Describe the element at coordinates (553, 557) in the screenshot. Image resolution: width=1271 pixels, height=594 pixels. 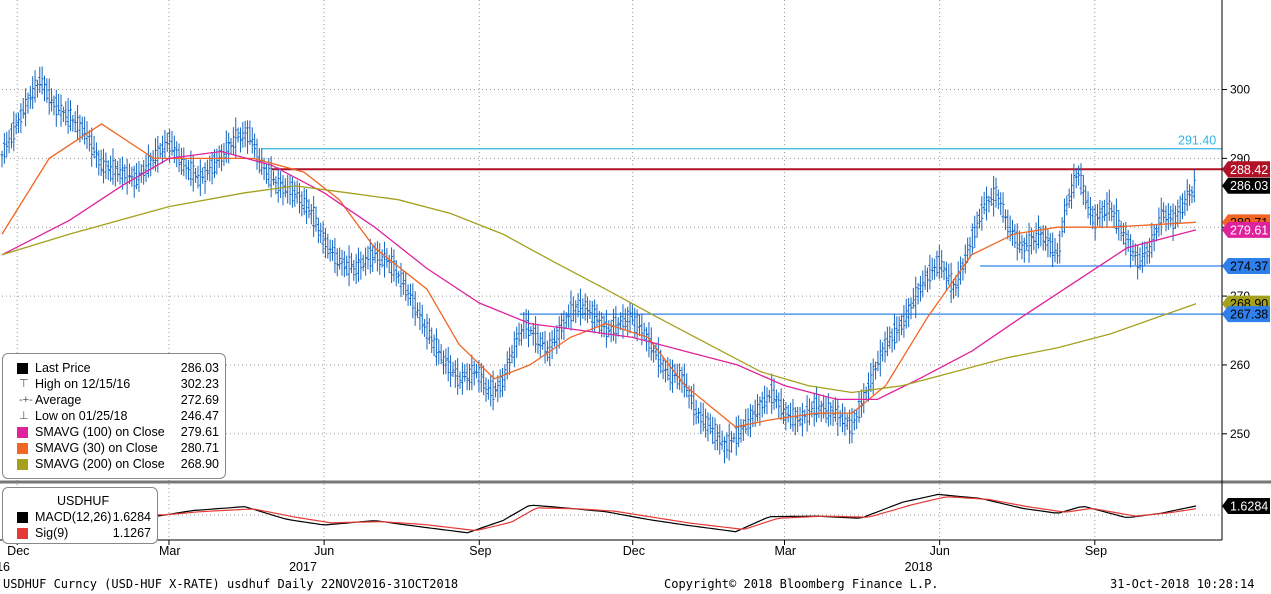
I see `x-axis: Dec 2016 Mar Jun 2017 Sep Dec Mar Jun 2018 Sep` at that location.